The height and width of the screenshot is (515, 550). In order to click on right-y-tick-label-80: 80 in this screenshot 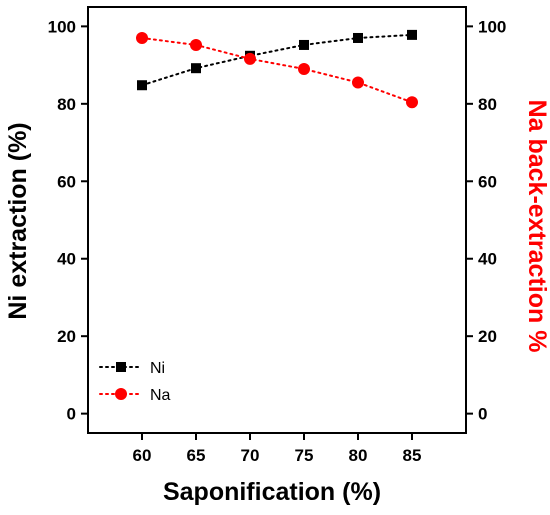, I will do `click(487, 104)`.